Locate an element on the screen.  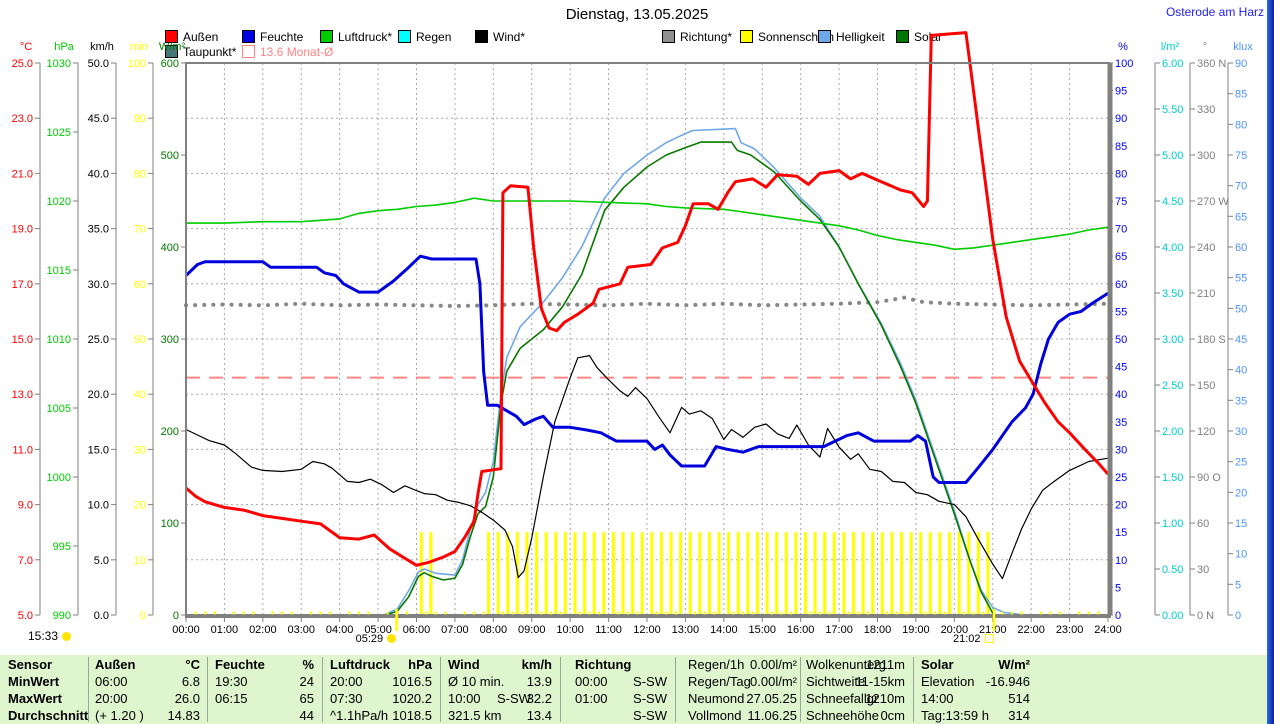
window-edge is located at coordinates (1270, 362).